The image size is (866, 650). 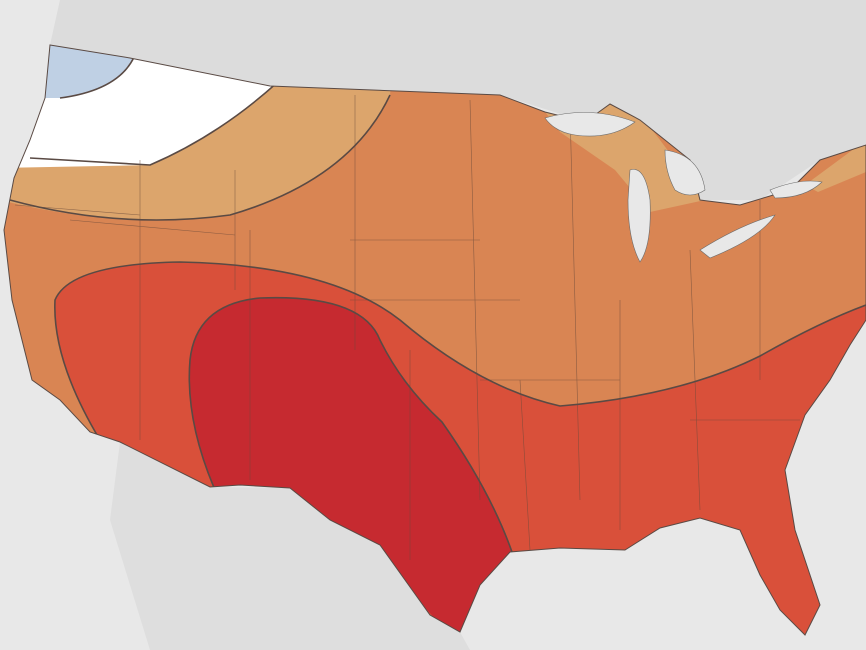 What do you see at coordinates (685, 172) in the screenshot?
I see `lake-huron` at bounding box center [685, 172].